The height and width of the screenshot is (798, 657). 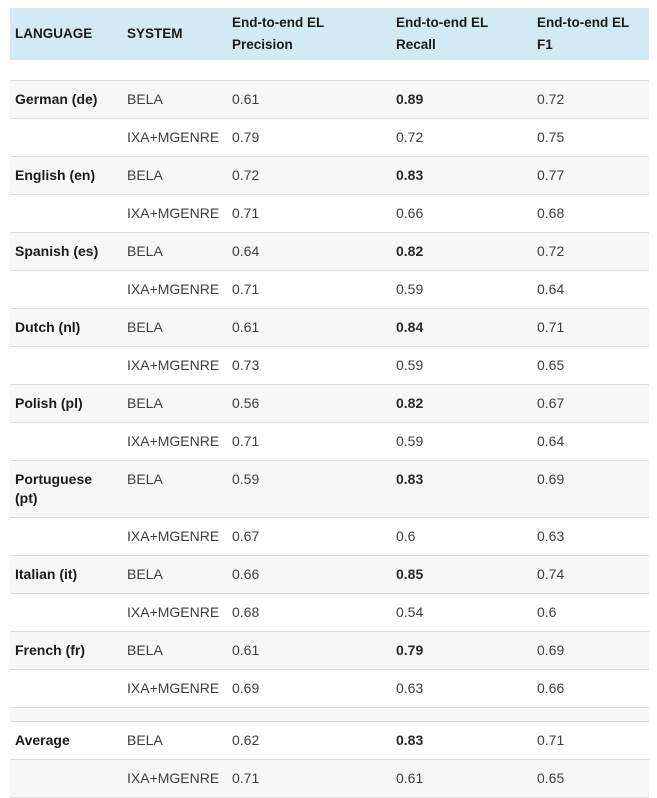 What do you see at coordinates (329, 650) in the screenshot?
I see `table-row: French (fr) BELA 0.61 0.79 0.69` at bounding box center [329, 650].